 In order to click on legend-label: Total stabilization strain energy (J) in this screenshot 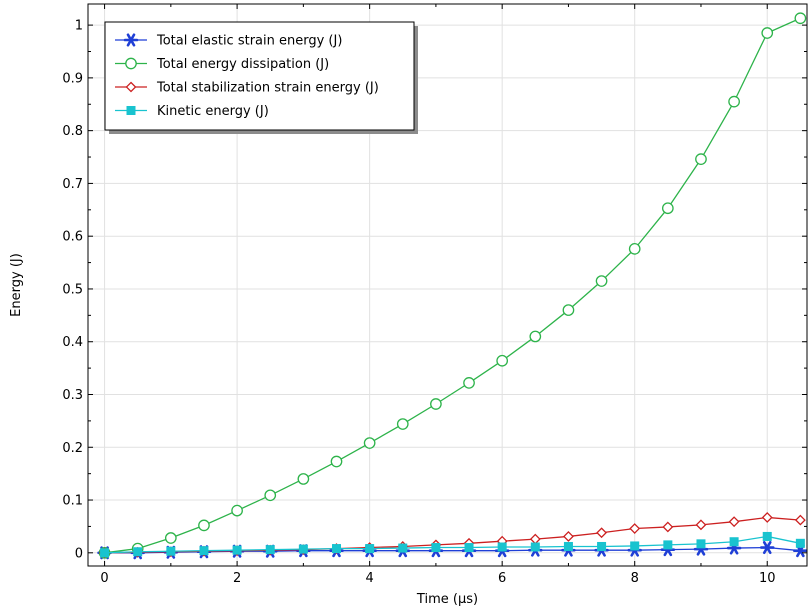, I will do `click(267, 88)`.